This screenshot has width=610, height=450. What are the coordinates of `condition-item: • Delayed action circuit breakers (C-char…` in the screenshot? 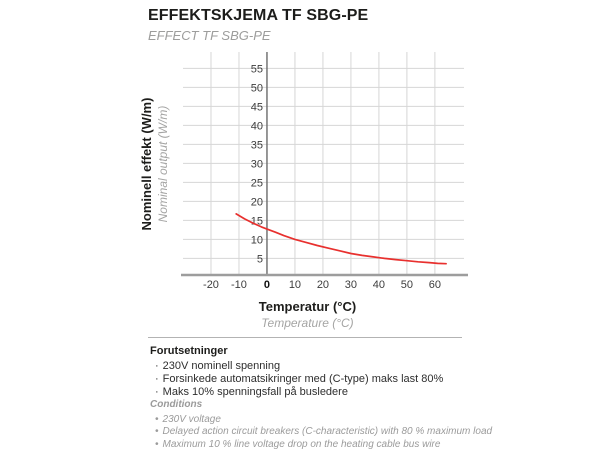 It's located at (321, 432).